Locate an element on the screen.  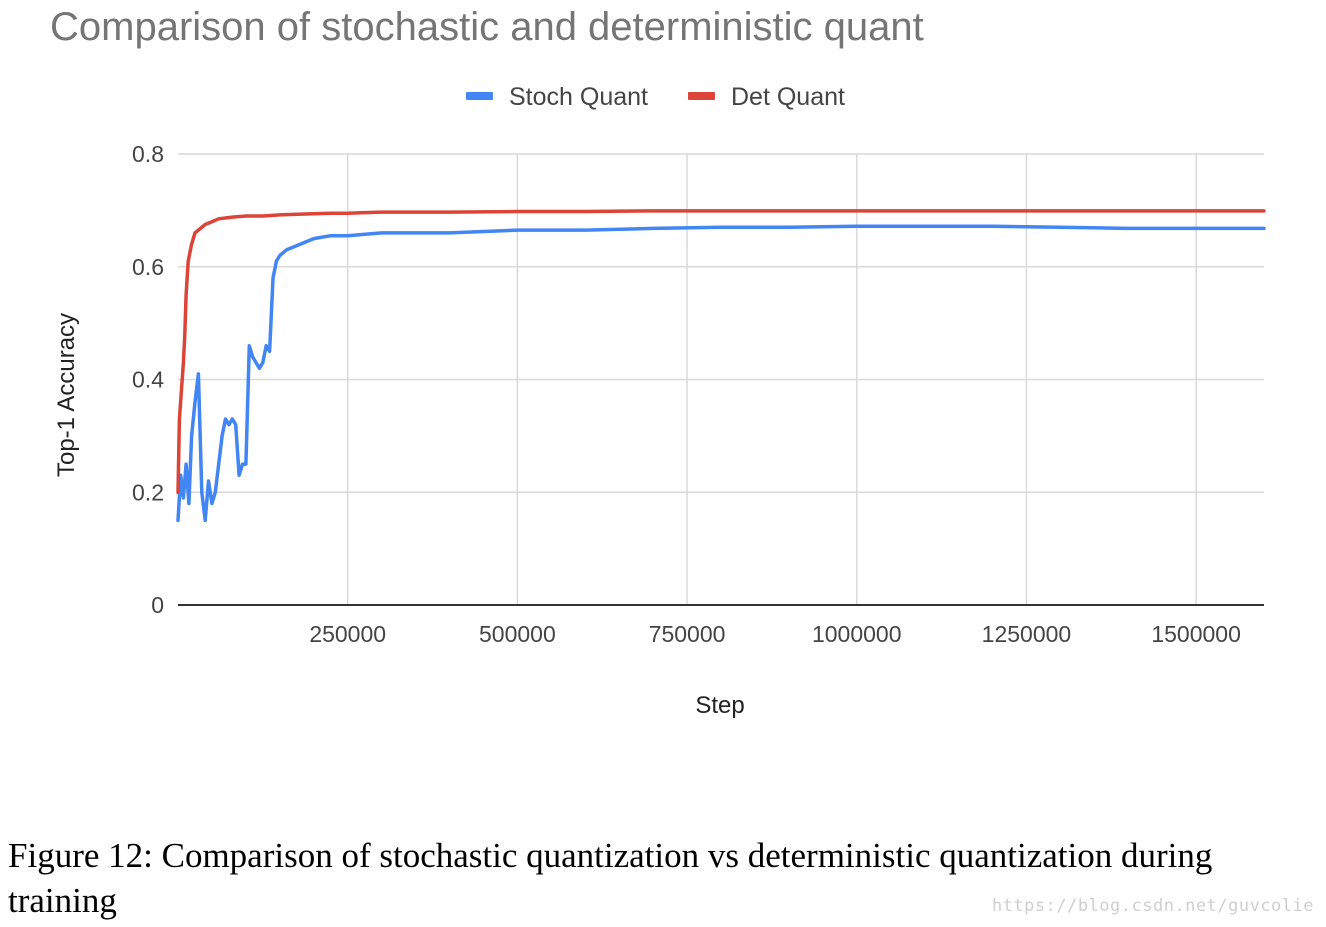
y-axis-label: Top-1 Accuracy is located at coordinates (66, 395).